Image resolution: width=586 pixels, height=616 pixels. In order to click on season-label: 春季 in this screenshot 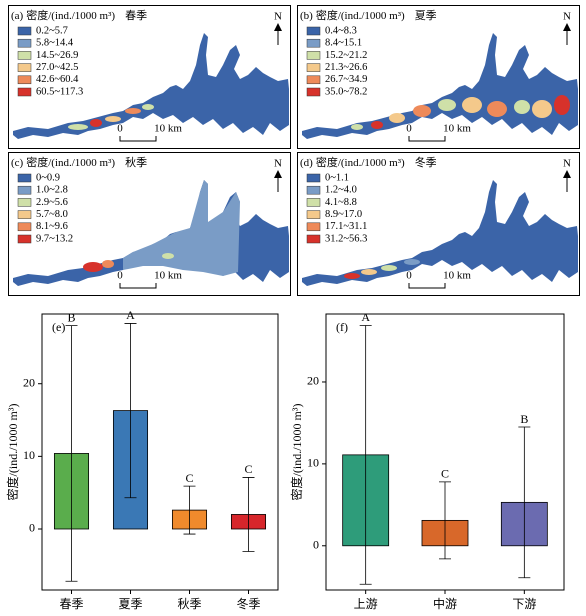, I will do `click(136, 15)`.